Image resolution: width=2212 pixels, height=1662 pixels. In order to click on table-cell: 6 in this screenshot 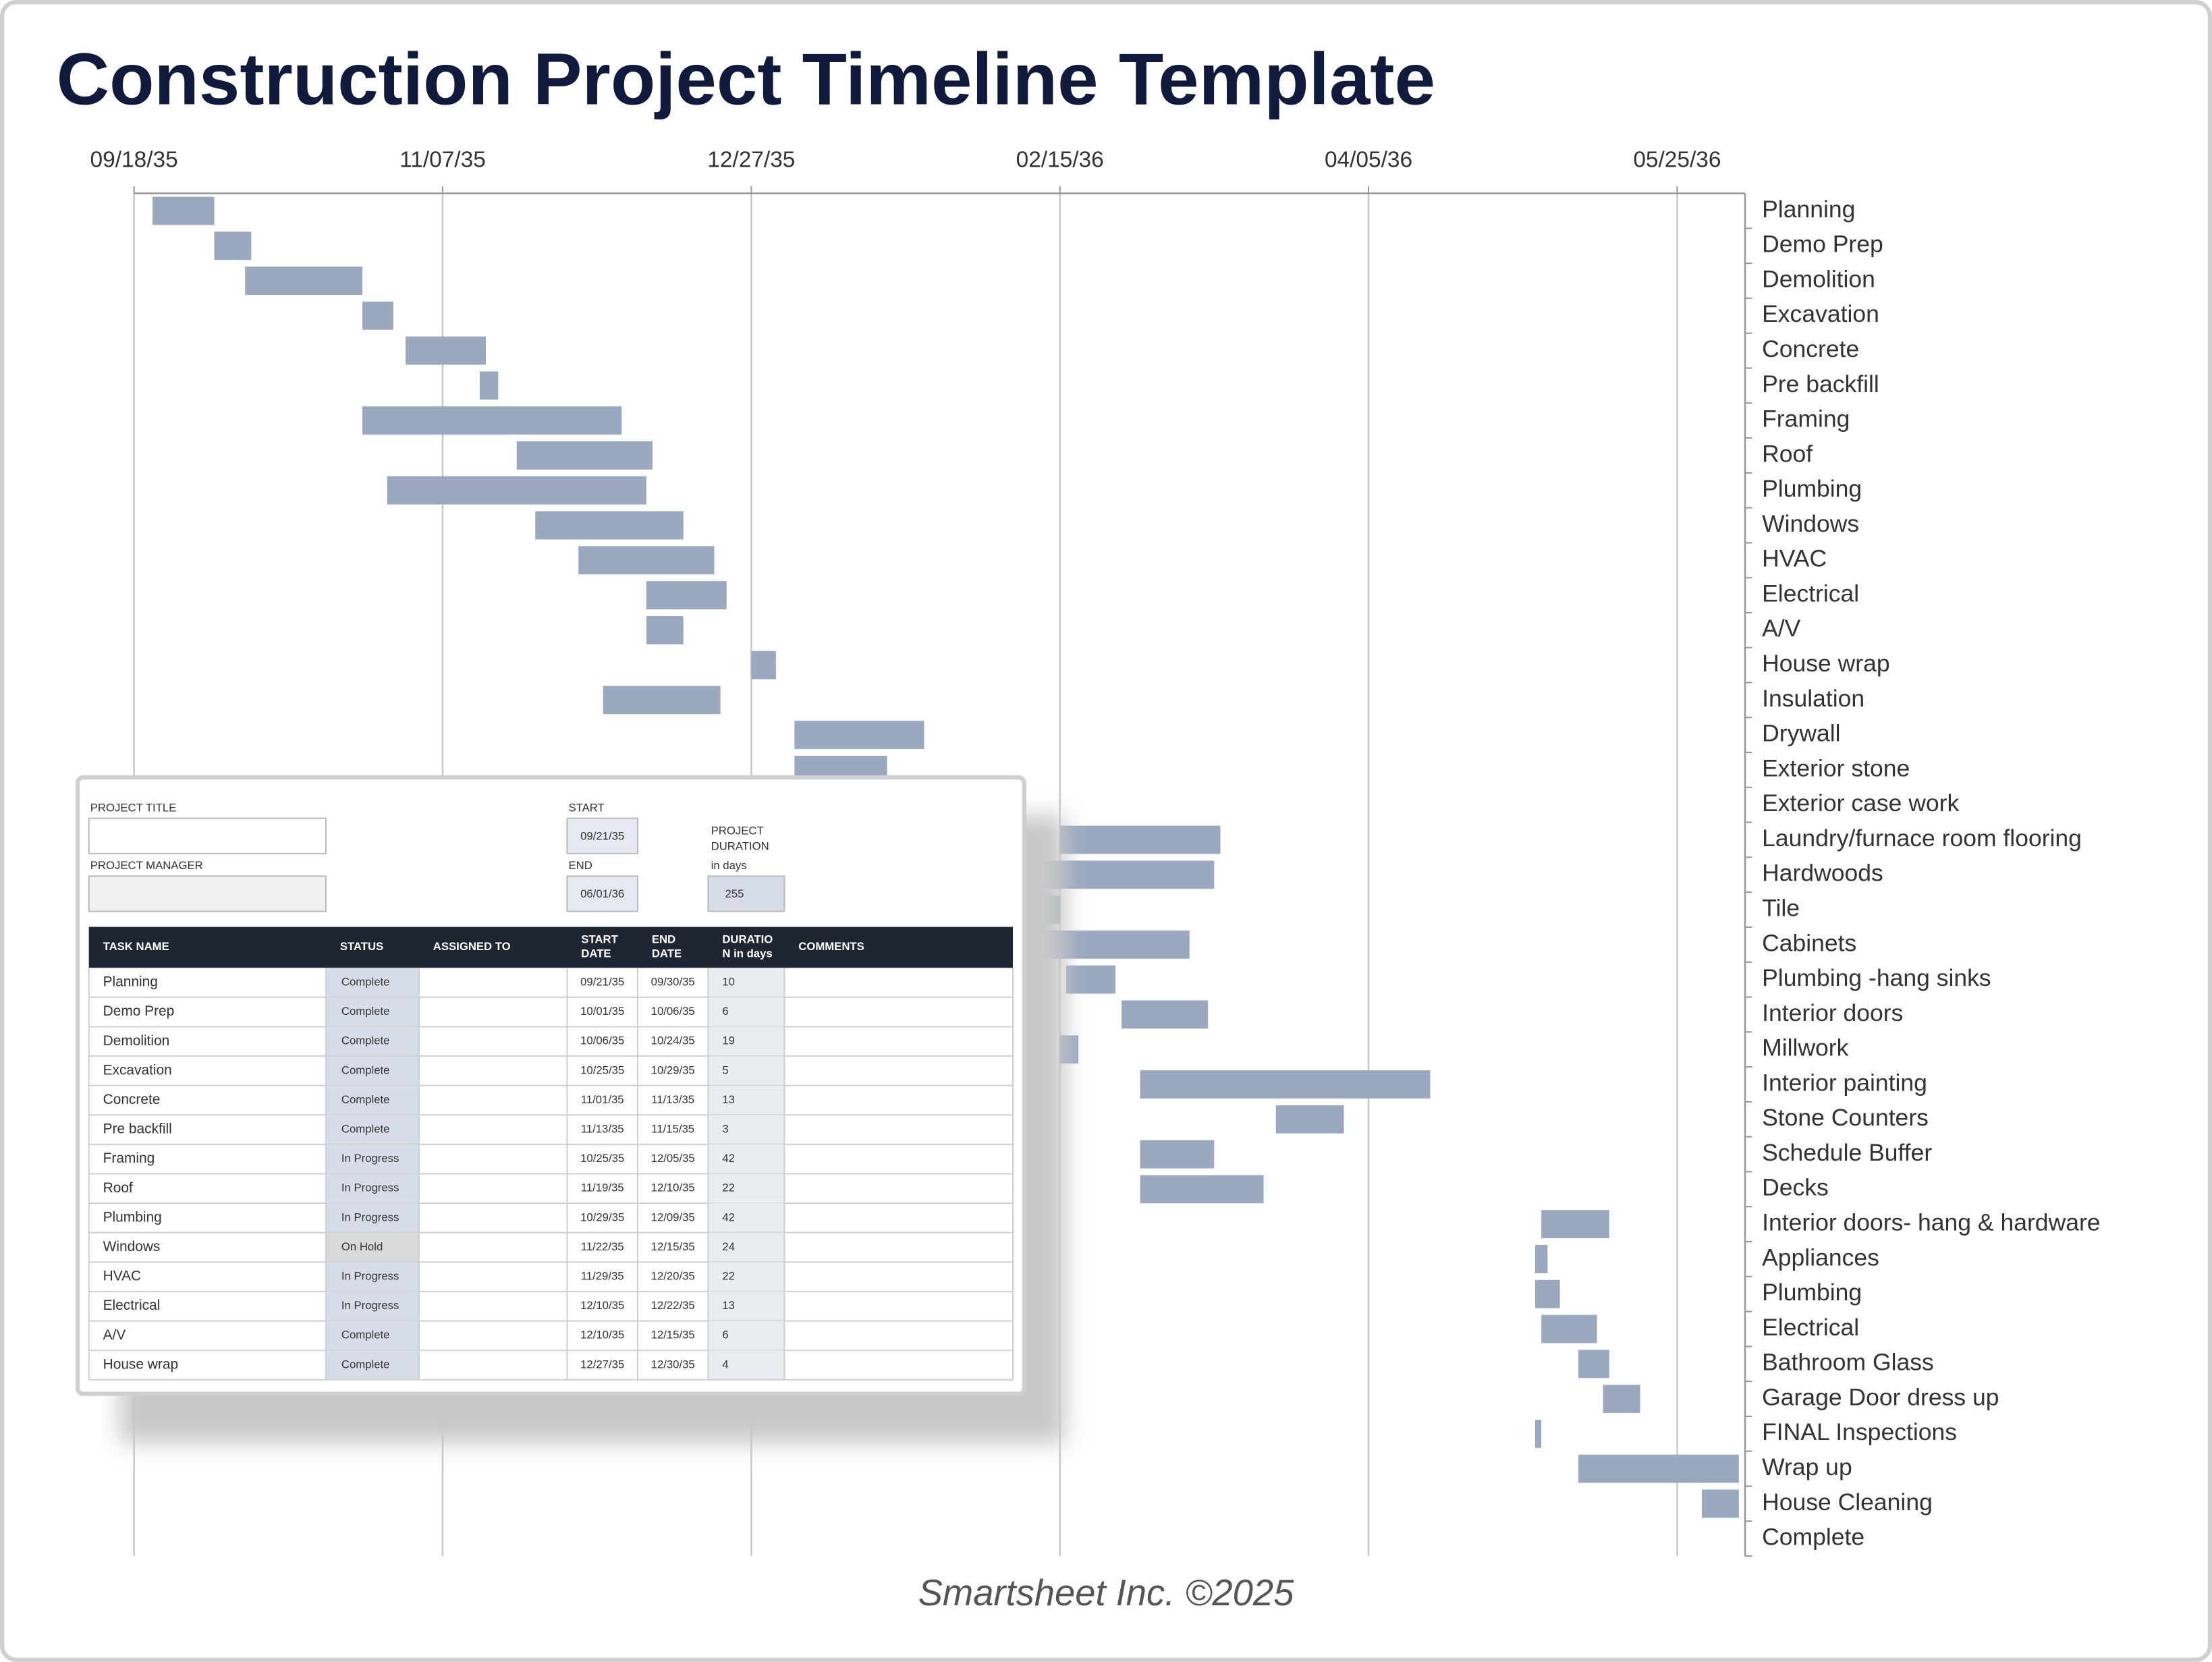, I will do `click(725, 1335)`.